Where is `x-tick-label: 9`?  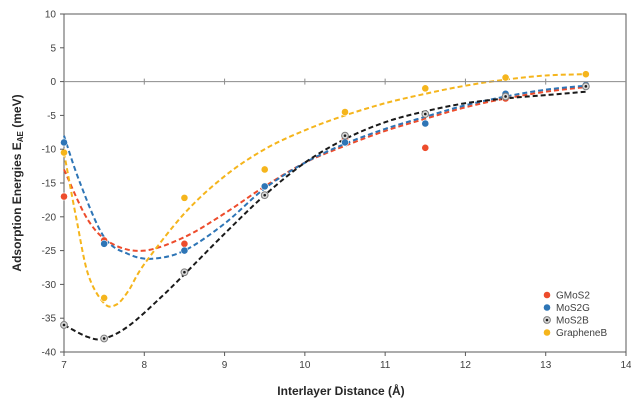 x-tick-label: 9 is located at coordinates (225, 365).